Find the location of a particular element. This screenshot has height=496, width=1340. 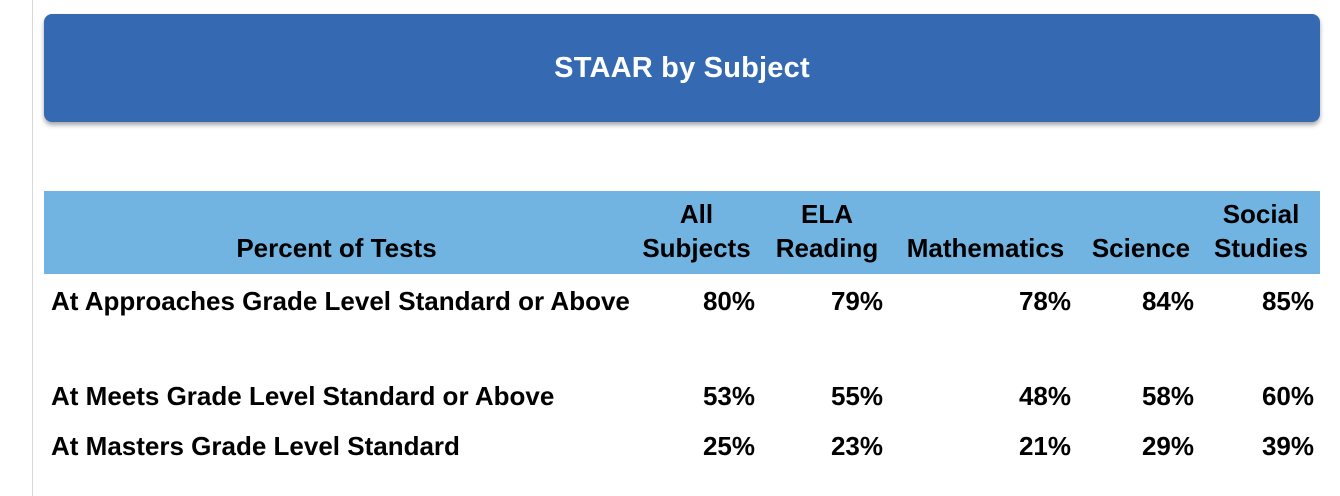

cell-ela-reading: 79% is located at coordinates (856, 301).